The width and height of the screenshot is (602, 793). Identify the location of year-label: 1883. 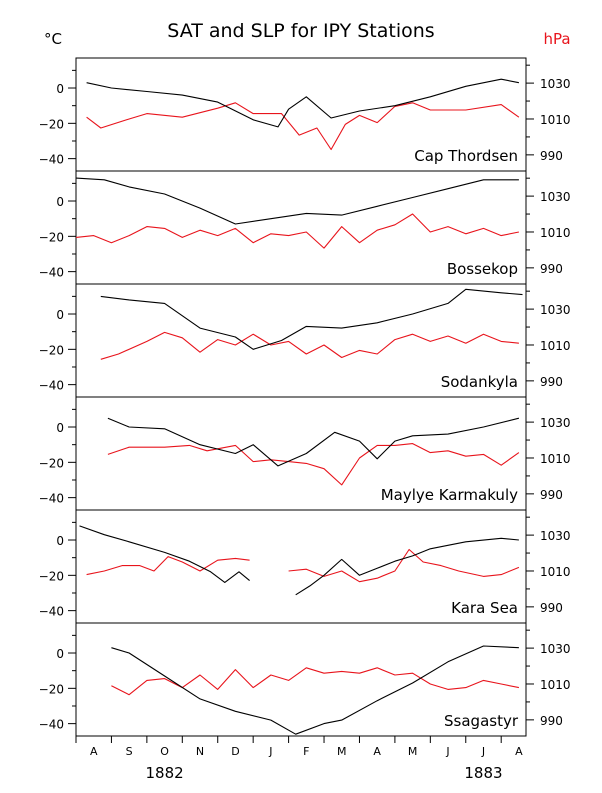
(483, 773).